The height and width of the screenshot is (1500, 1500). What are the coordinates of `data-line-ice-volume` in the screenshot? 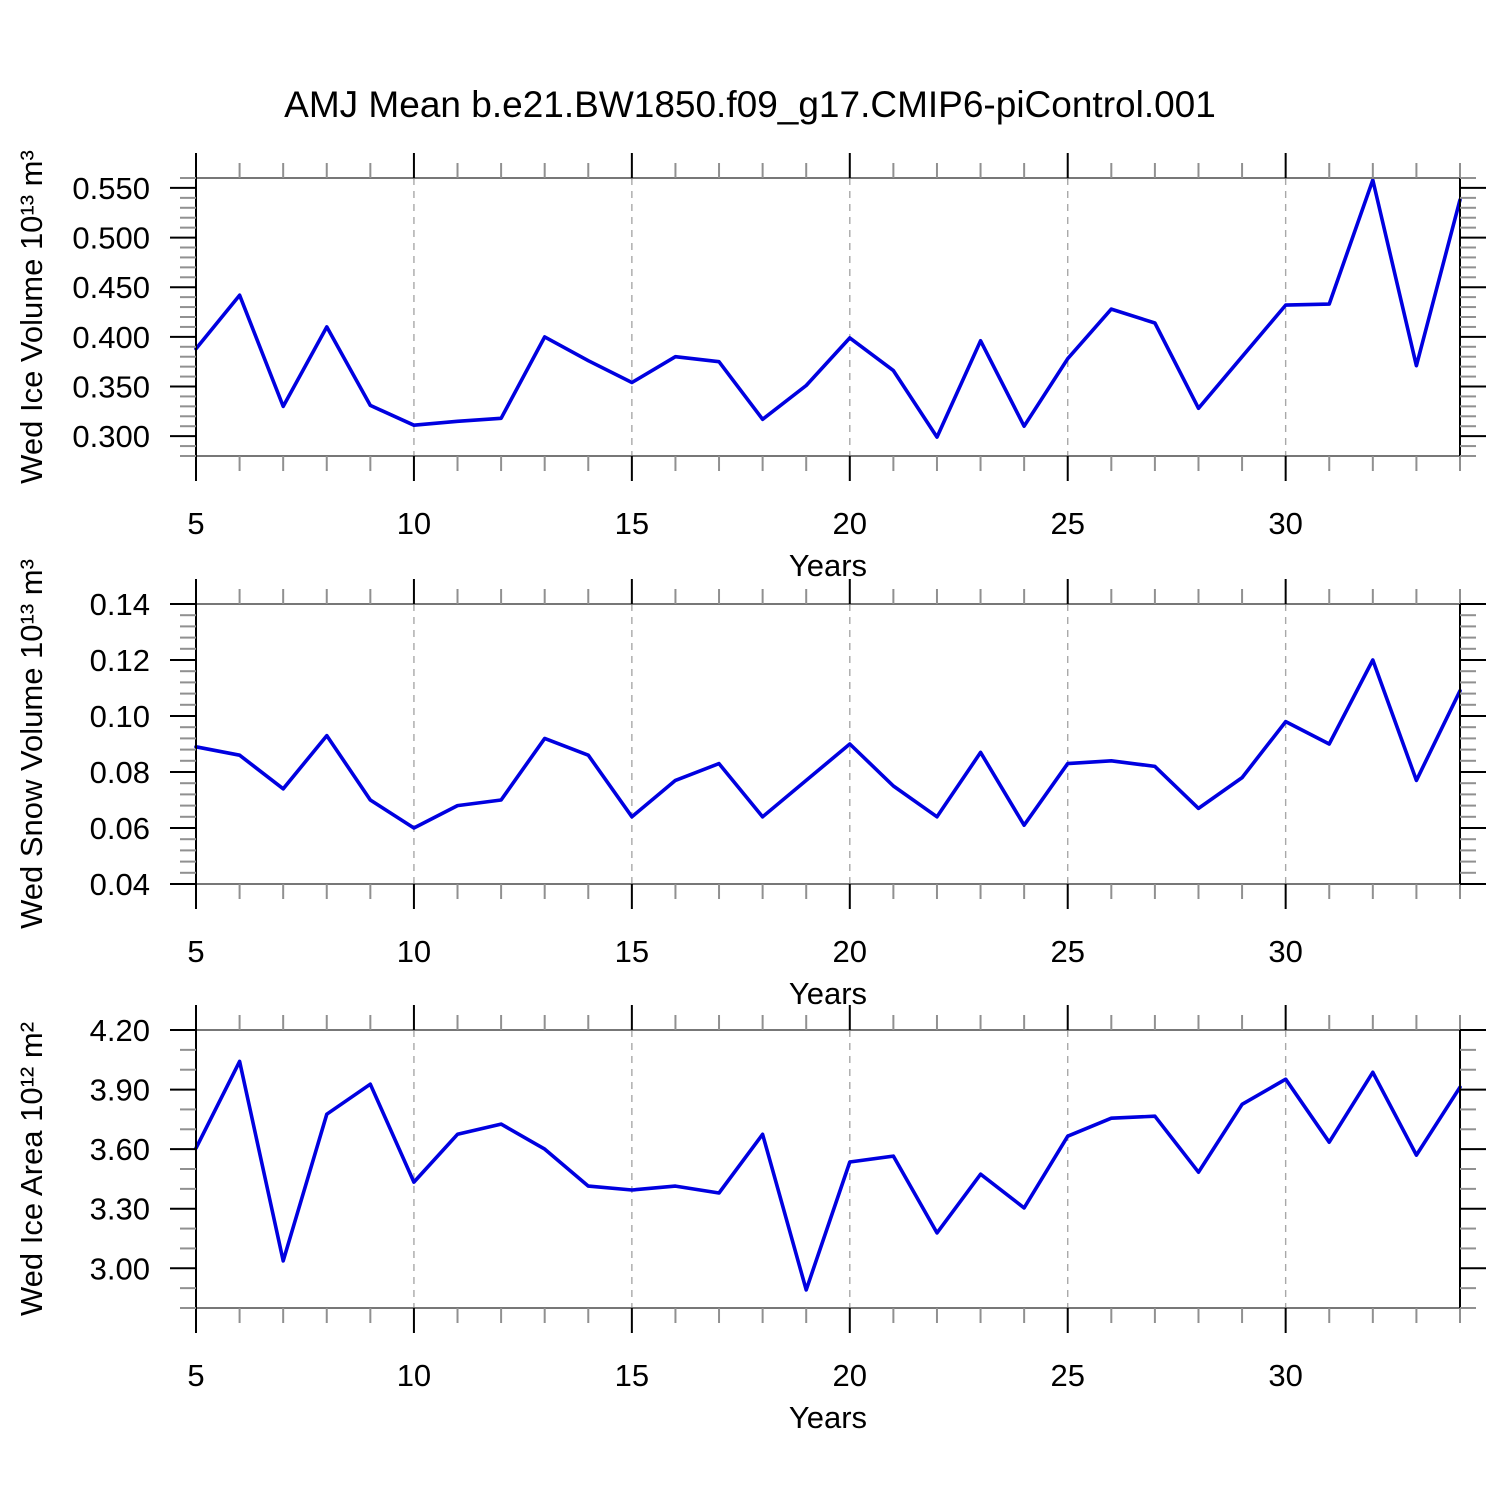 It's located at (828, 308).